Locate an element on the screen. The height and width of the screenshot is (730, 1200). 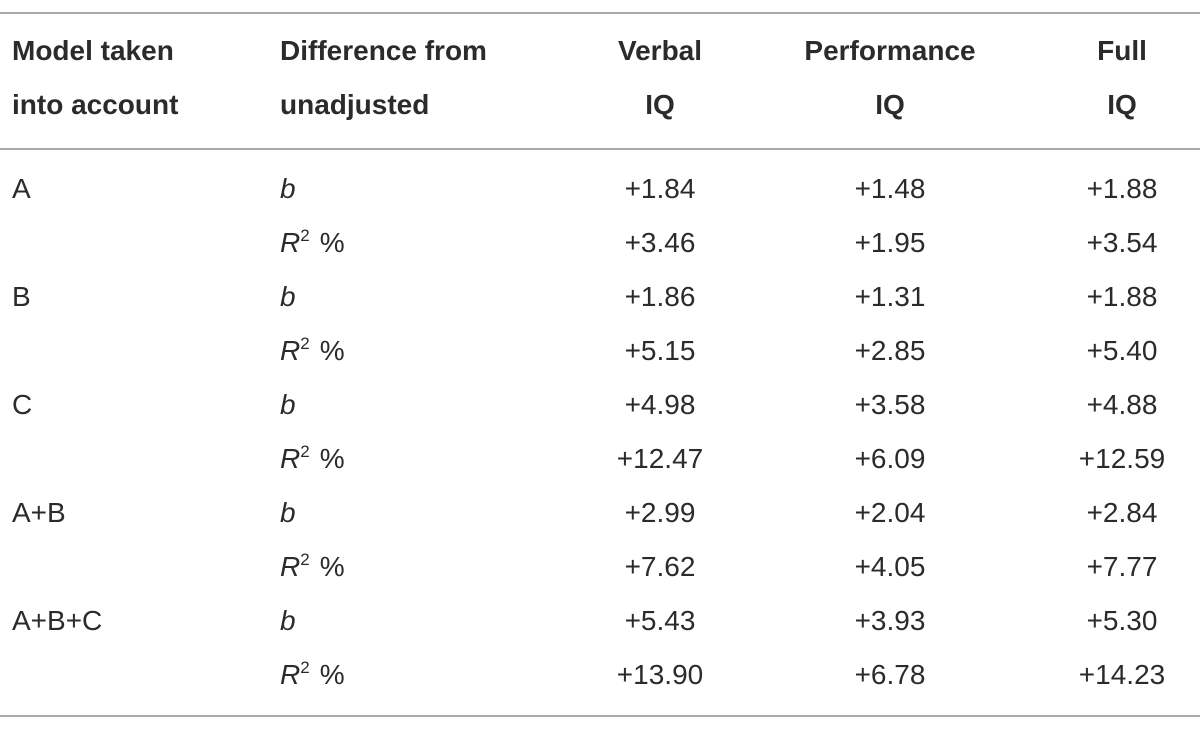
value-cell: +3.93 is located at coordinates (890, 620).